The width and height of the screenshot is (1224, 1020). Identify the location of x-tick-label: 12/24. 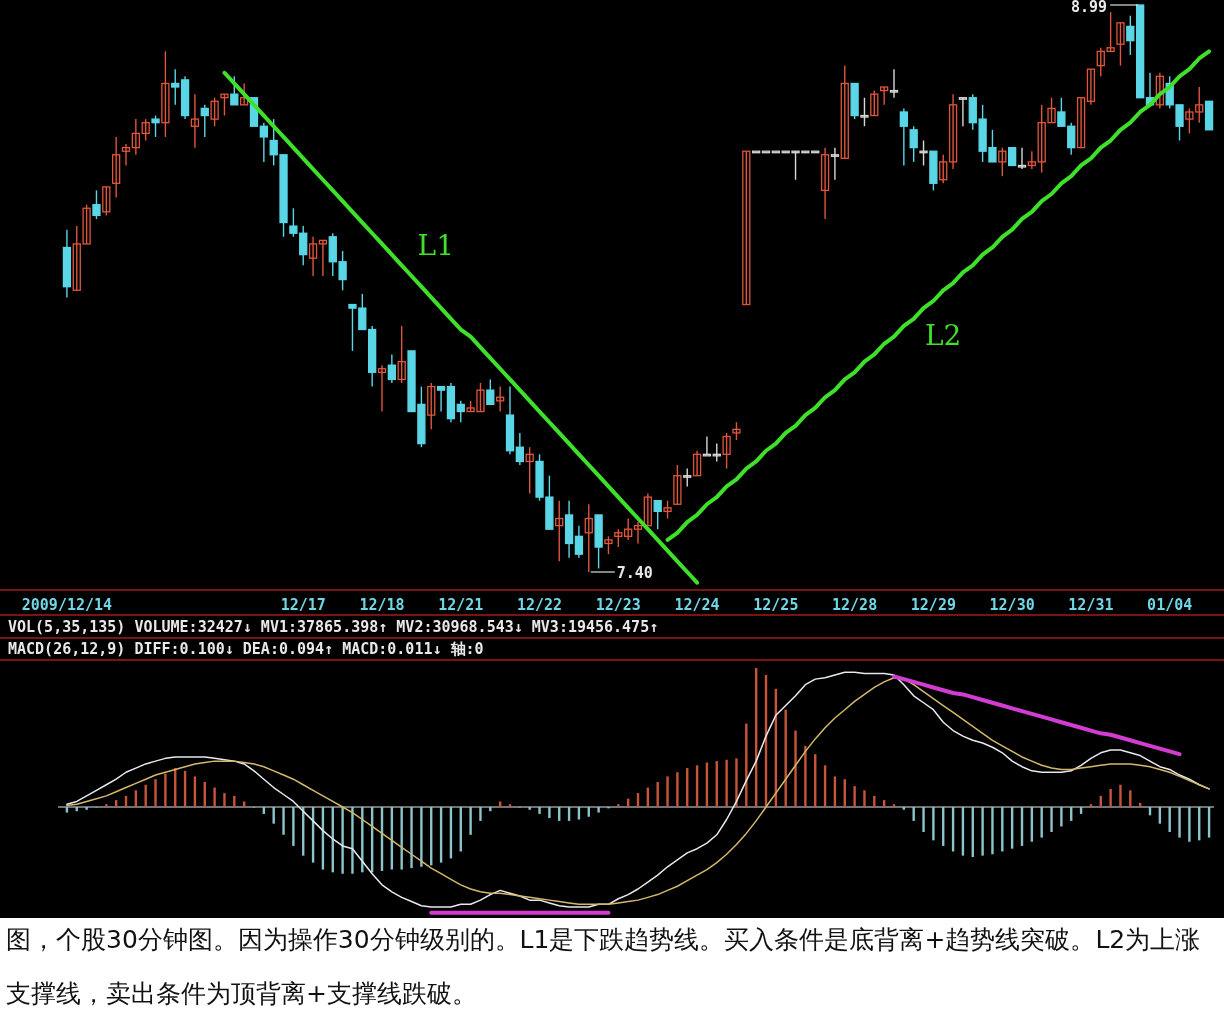
(697, 605).